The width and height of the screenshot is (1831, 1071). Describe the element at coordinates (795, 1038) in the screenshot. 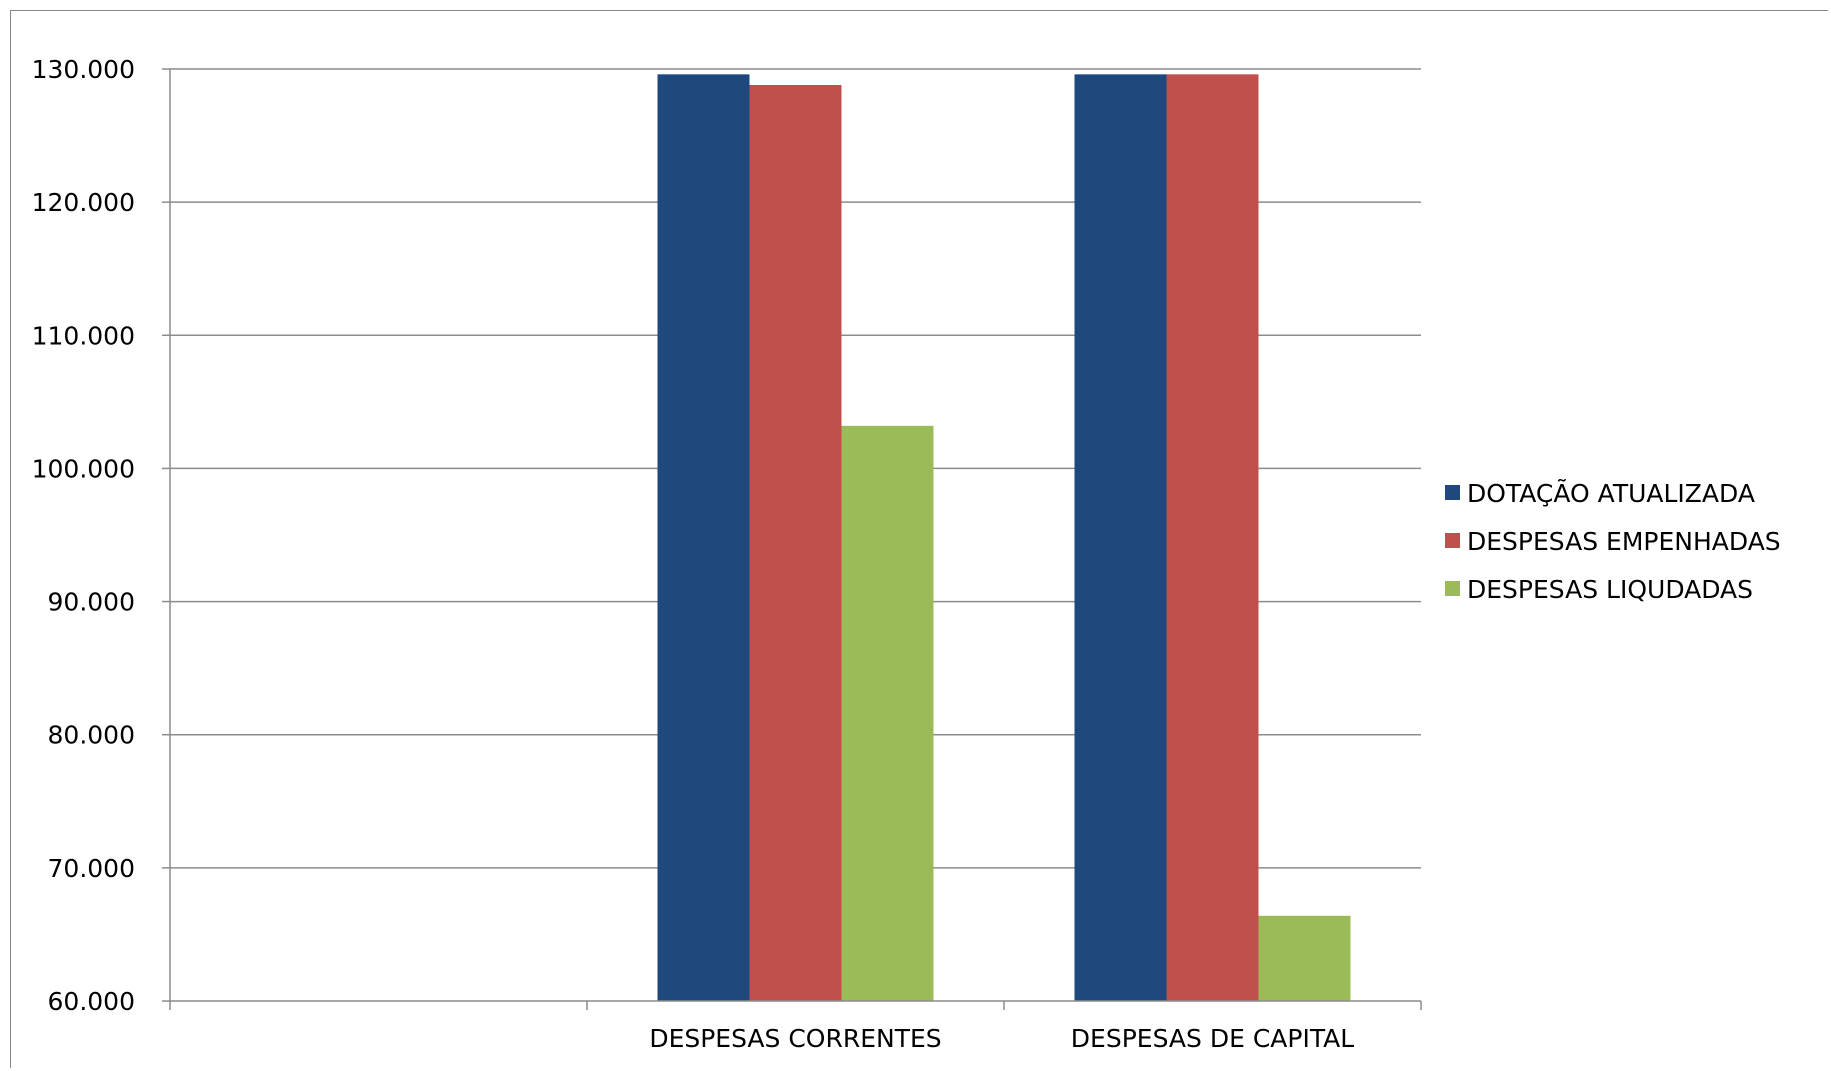

I see `x-tick-label: DESPESAS CORRENTES` at that location.